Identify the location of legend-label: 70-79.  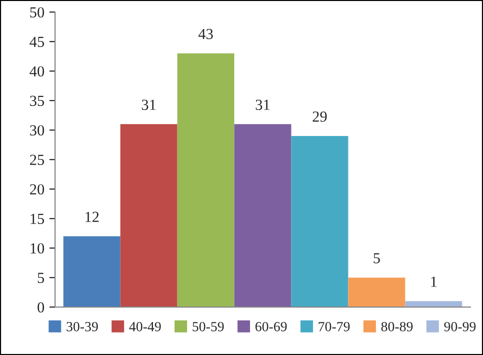
(334, 327).